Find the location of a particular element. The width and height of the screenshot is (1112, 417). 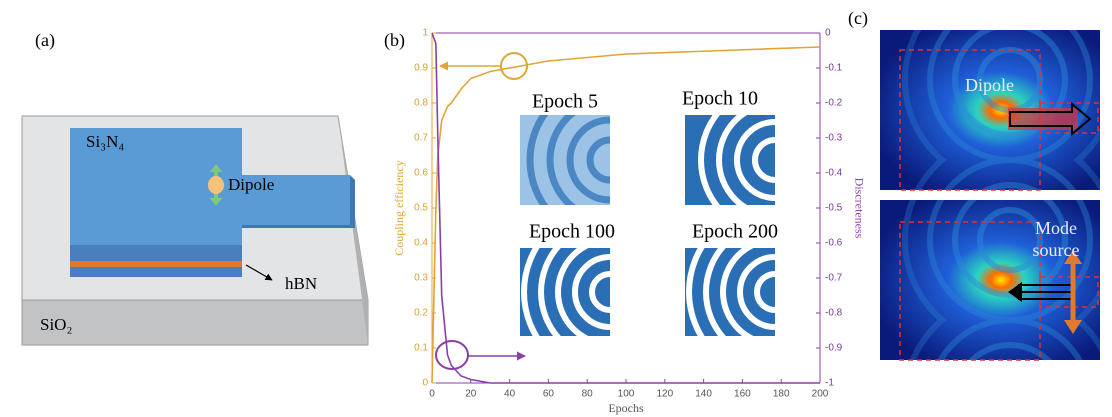

material-label: Si₃N₄ is located at coordinates (105, 141).